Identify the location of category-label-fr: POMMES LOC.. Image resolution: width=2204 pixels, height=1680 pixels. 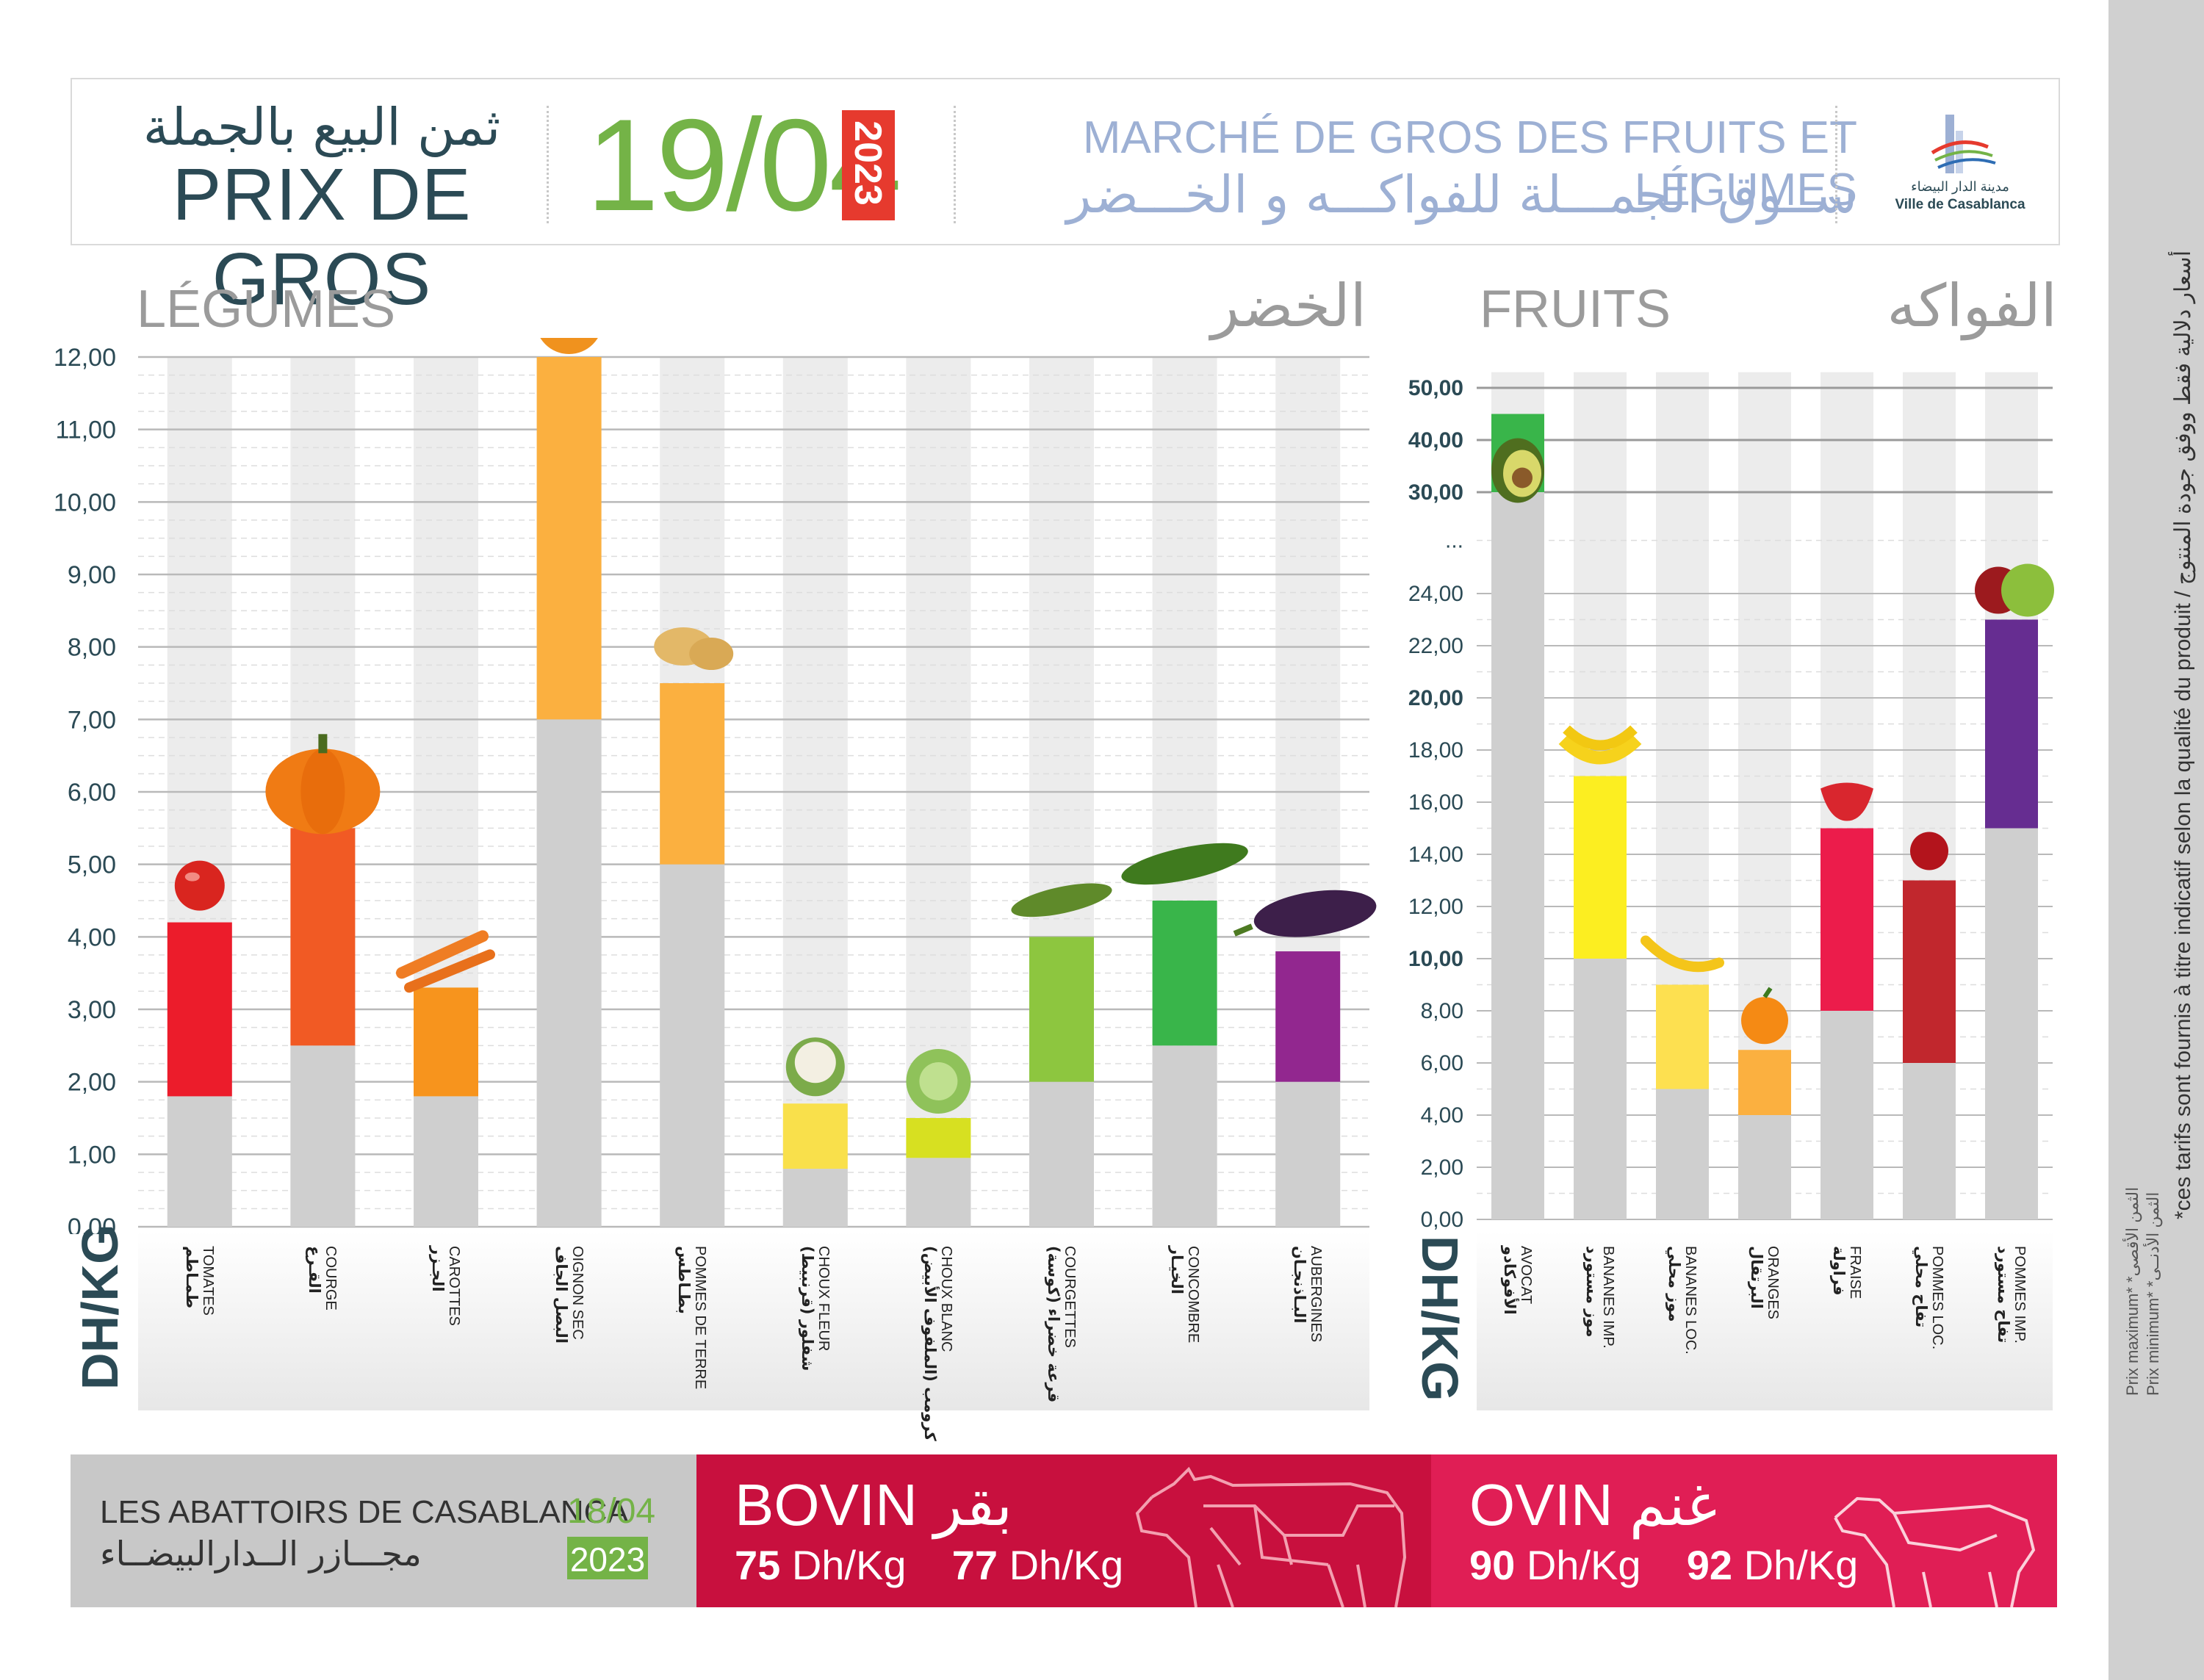
(1937, 1298).